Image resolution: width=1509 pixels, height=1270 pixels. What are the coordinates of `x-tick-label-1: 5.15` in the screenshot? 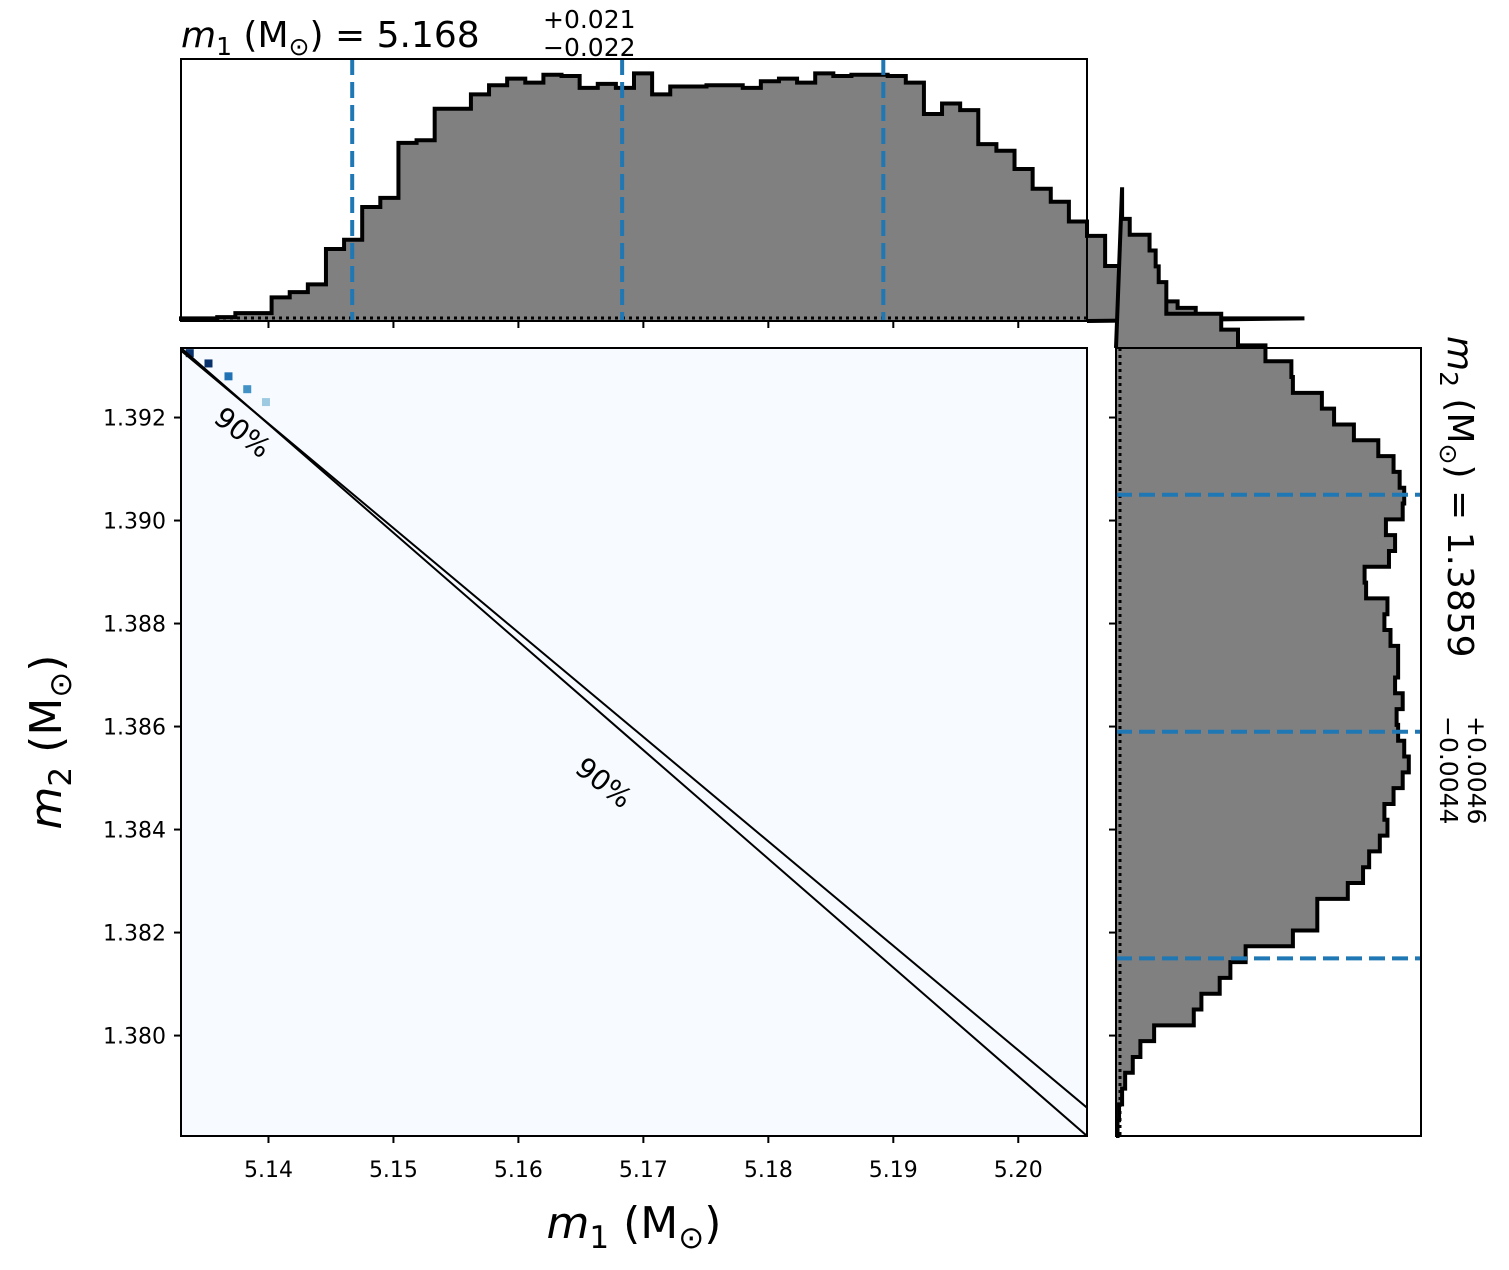 It's located at (393, 1170).